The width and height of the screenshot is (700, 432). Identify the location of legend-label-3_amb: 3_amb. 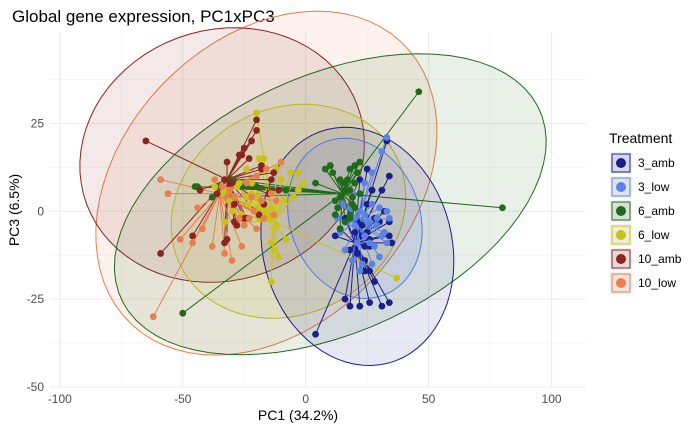
(656, 163).